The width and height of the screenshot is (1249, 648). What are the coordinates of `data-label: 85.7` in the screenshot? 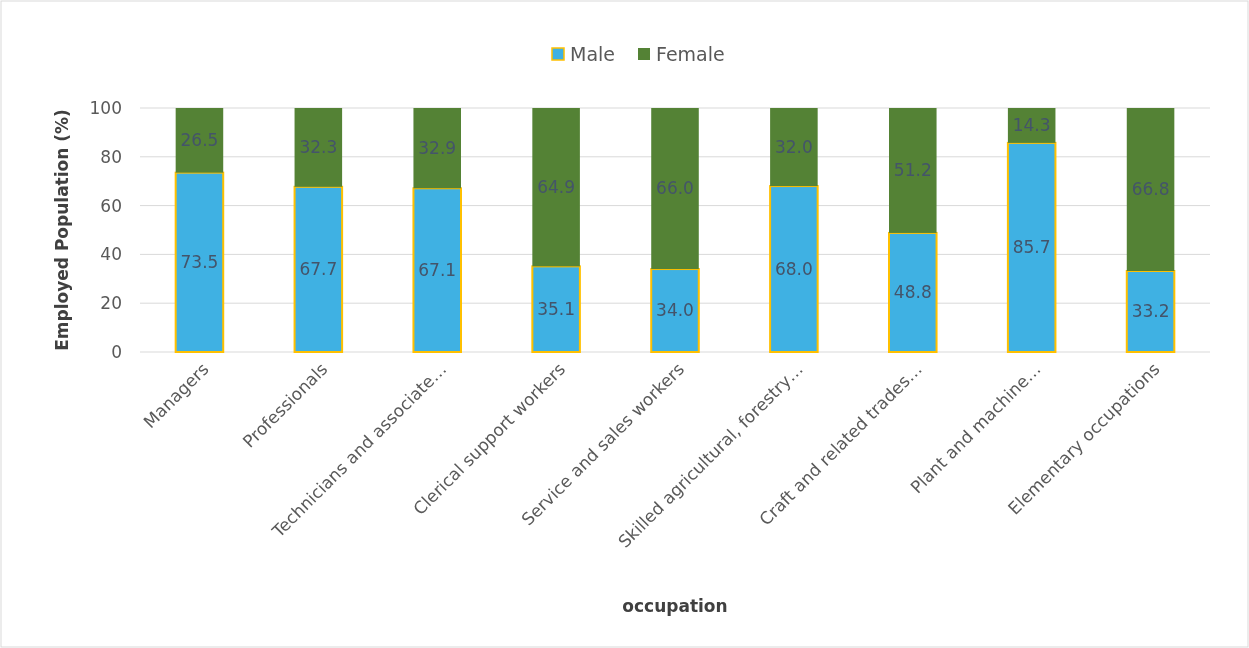 It's located at (1031, 247).